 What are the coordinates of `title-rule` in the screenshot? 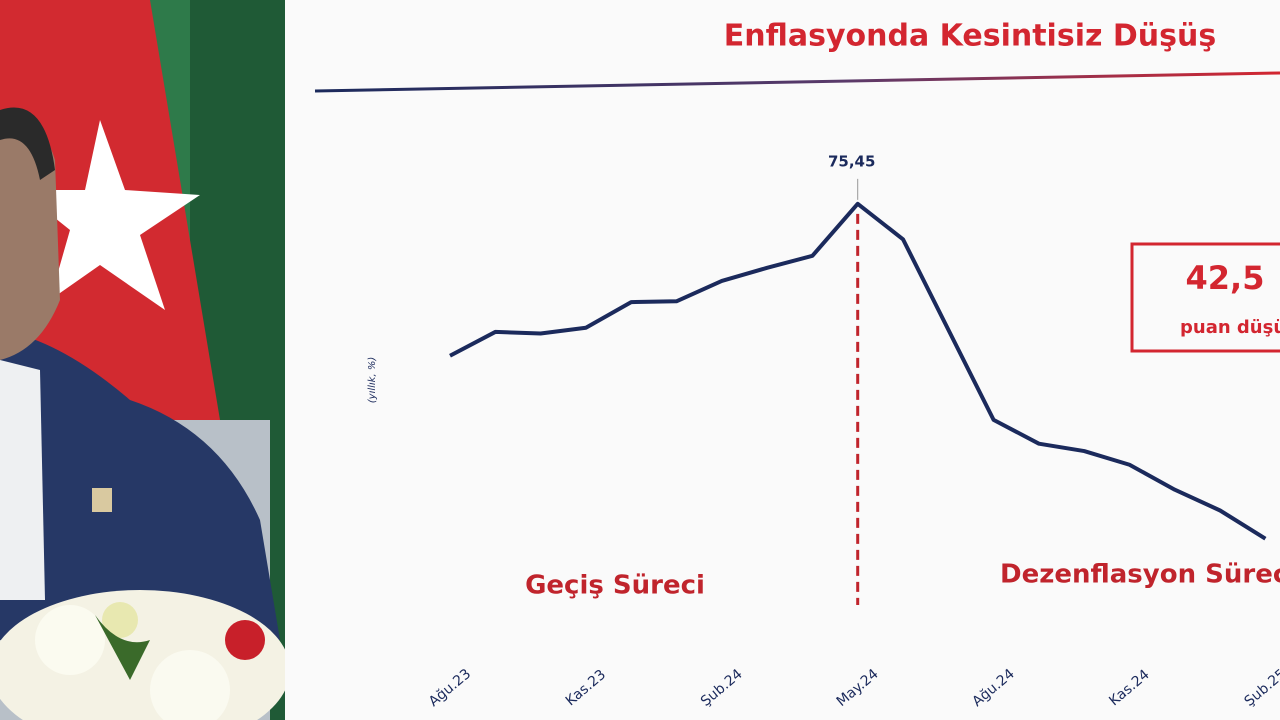 It's located at (797, 82).